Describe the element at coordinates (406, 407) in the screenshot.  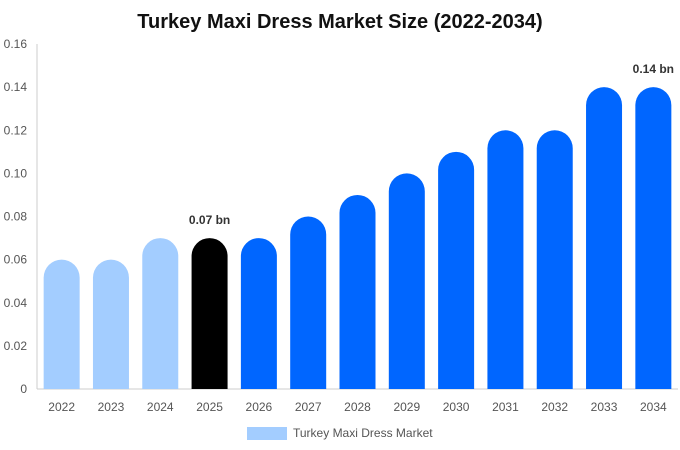
I see `x-tick-label: 2029` at that location.